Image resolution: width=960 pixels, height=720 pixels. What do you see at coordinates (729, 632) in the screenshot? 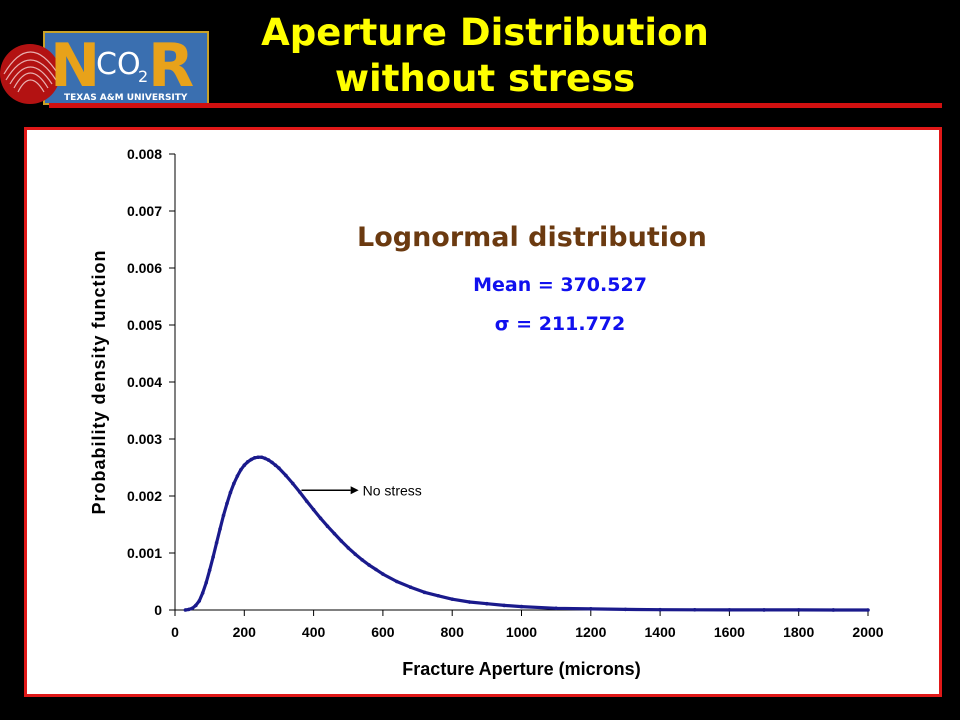
I see `x-tick-label: 1600` at bounding box center [729, 632].